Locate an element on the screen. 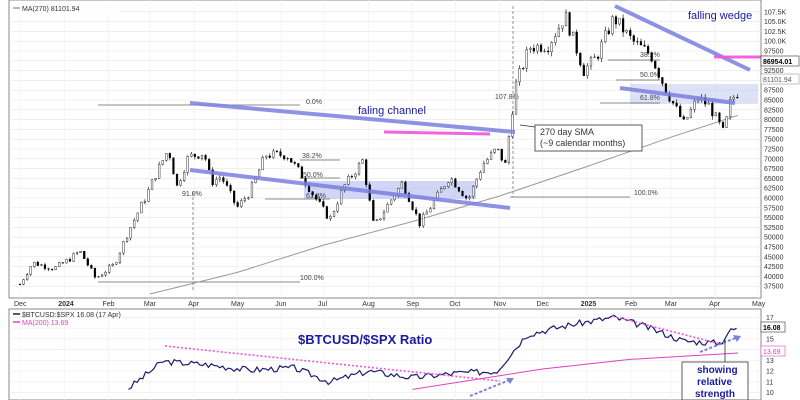  fib-zone-2025 is located at coordinates (694, 94).